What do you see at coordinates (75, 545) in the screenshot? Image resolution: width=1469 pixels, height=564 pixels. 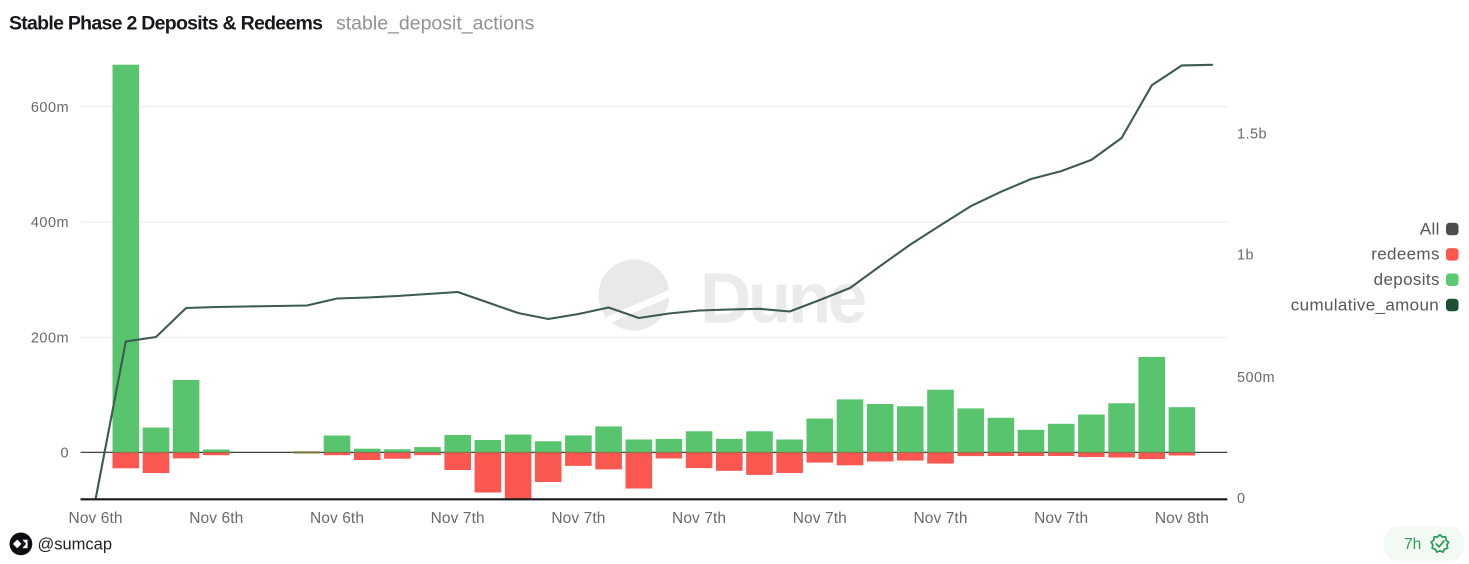 I see `svg-text: @sumcap` at bounding box center [75, 545].